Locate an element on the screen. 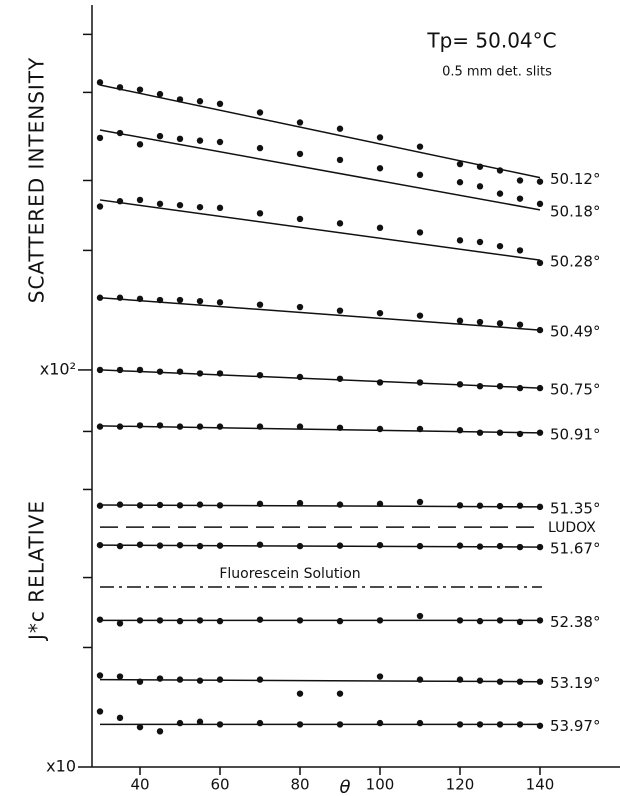 Image resolution: width=620 pixels, height=796 pixels. x-tick-label: 80 is located at coordinates (299, 785).